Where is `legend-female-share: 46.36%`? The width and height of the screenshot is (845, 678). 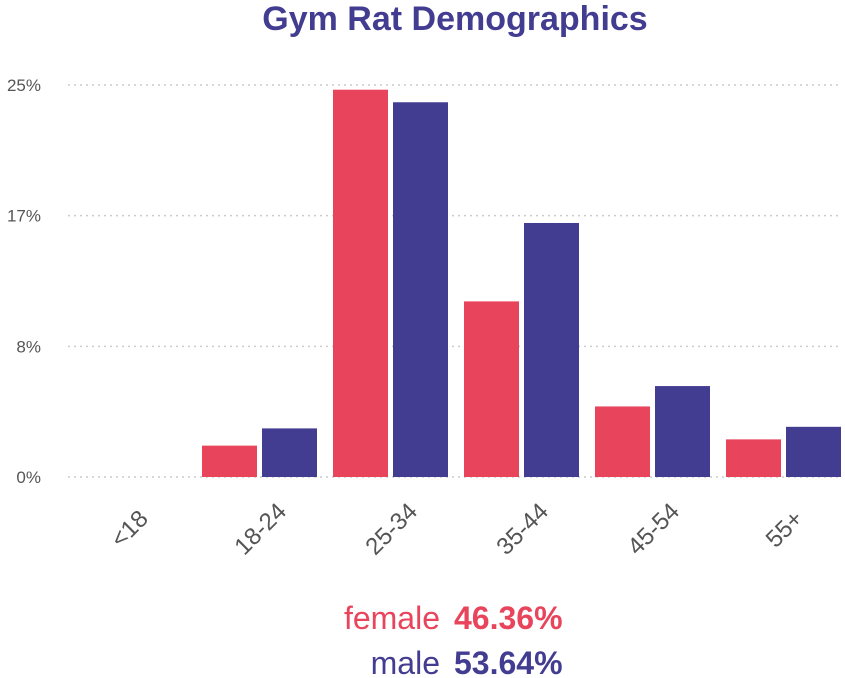
legend-female-share: 46.36% is located at coordinates (508, 618).